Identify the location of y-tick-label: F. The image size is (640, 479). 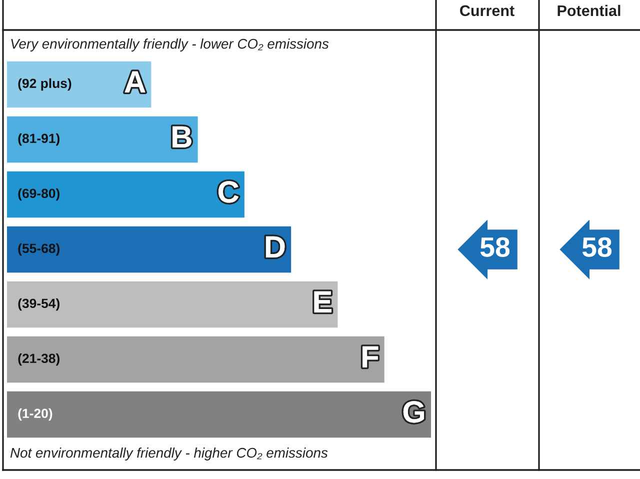
(370, 357).